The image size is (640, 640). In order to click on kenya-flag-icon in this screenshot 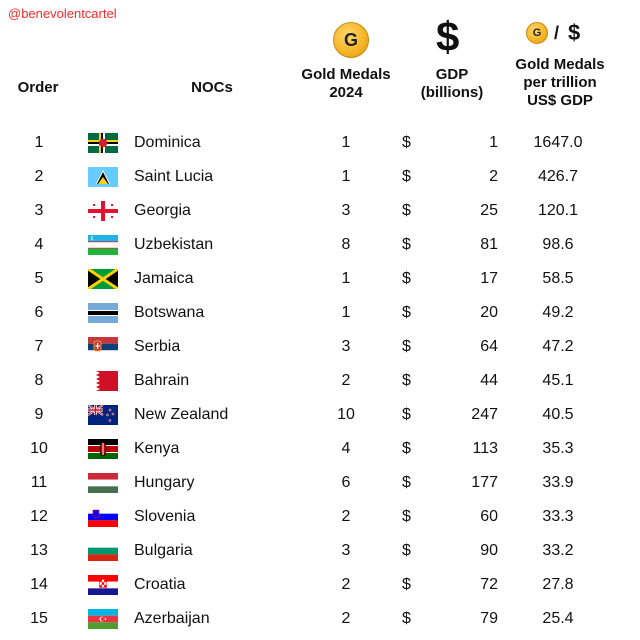, I will do `click(103, 449)`.